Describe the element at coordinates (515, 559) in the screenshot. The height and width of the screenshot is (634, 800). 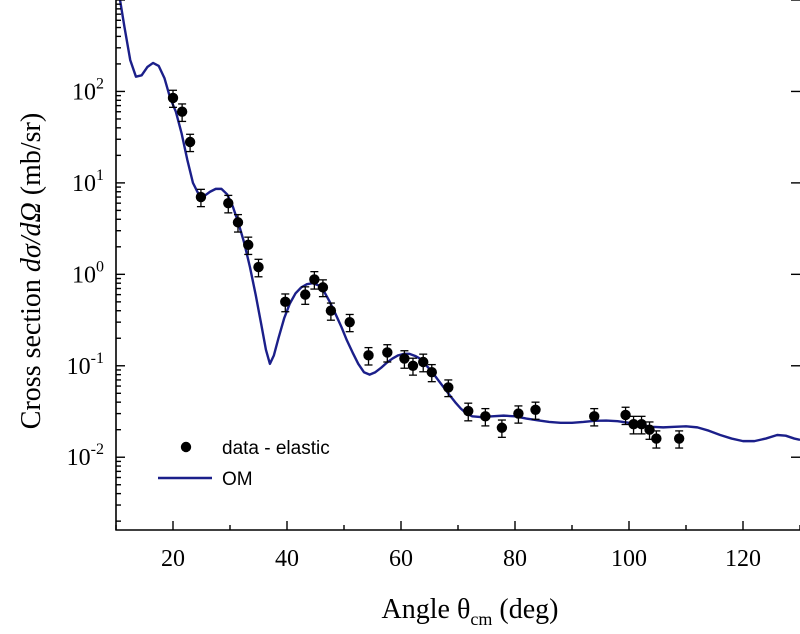
I see `x-tick-label: 80` at that location.